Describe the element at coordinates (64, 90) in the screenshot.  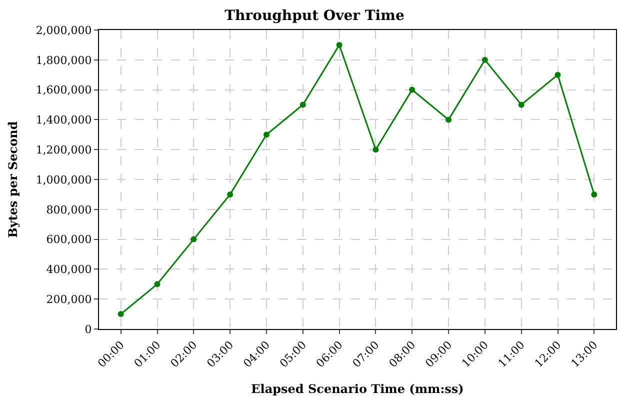
I see `y-tick-label: 1,600,000` at that location.